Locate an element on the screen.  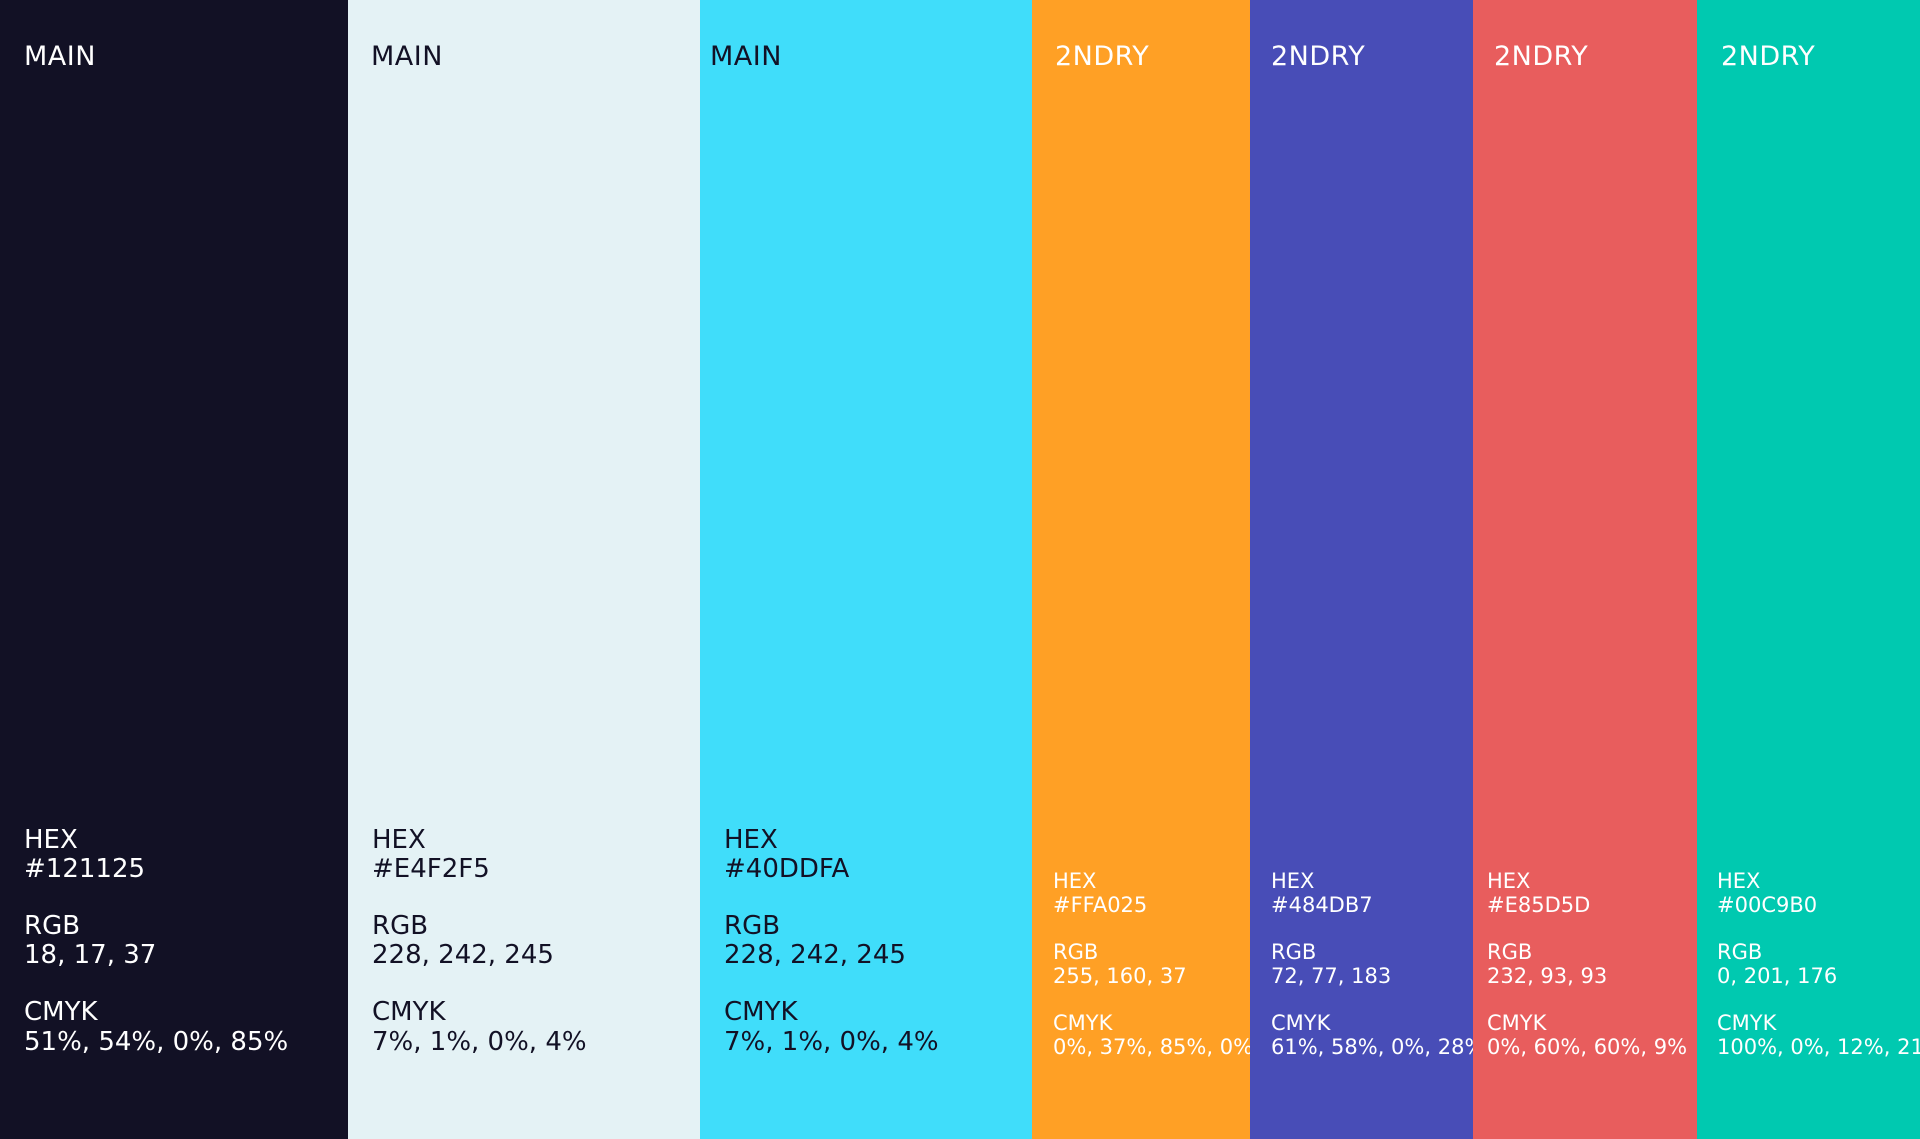
hex-group: HEX #121125 is located at coordinates (156, 855).